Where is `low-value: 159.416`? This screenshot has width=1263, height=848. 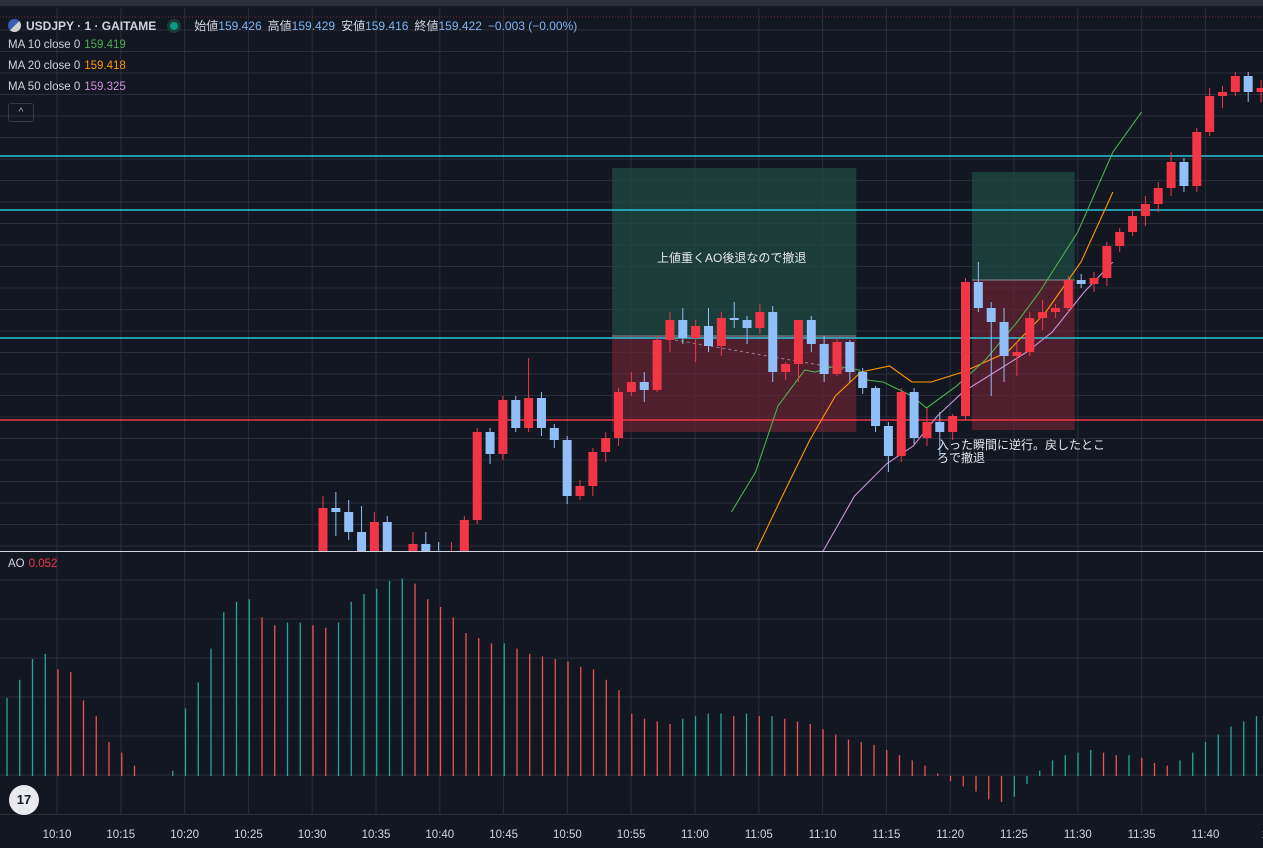 low-value: 159.416 is located at coordinates (387, 25).